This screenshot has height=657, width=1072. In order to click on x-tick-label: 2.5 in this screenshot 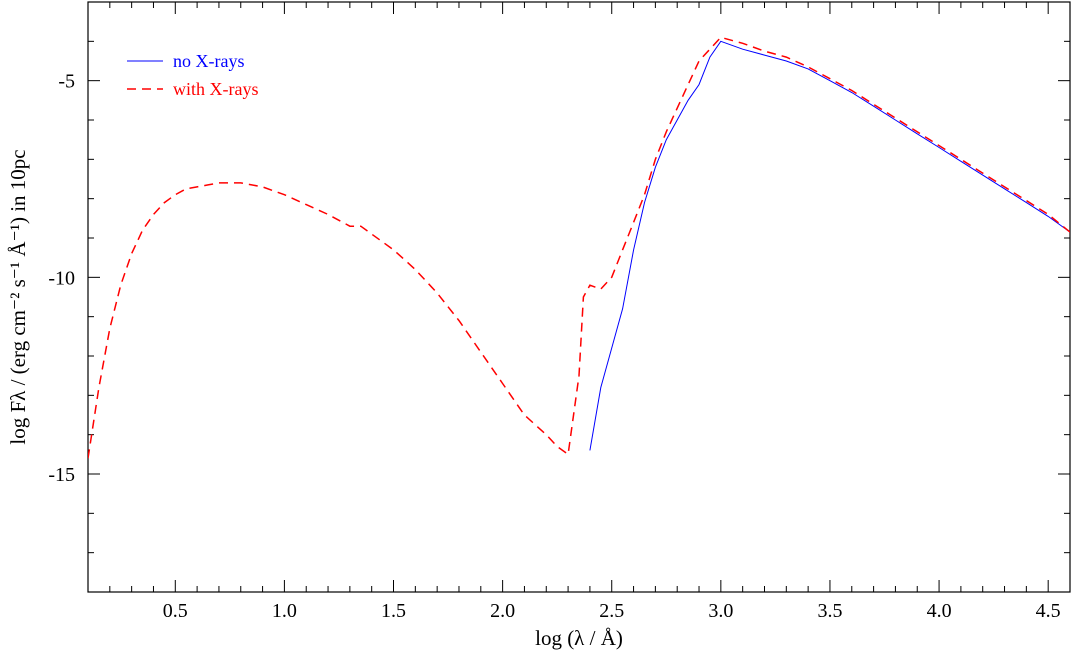, I will do `click(611, 611)`.